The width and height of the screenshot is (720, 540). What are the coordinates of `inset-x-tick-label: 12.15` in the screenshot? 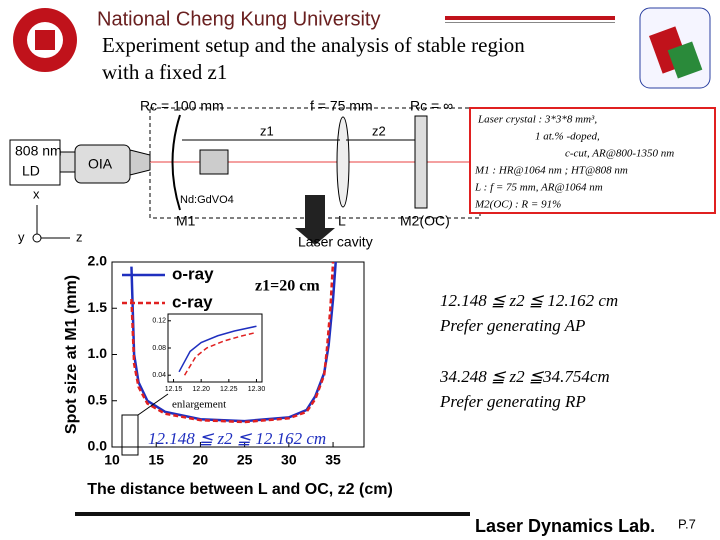 It's located at (174, 389).